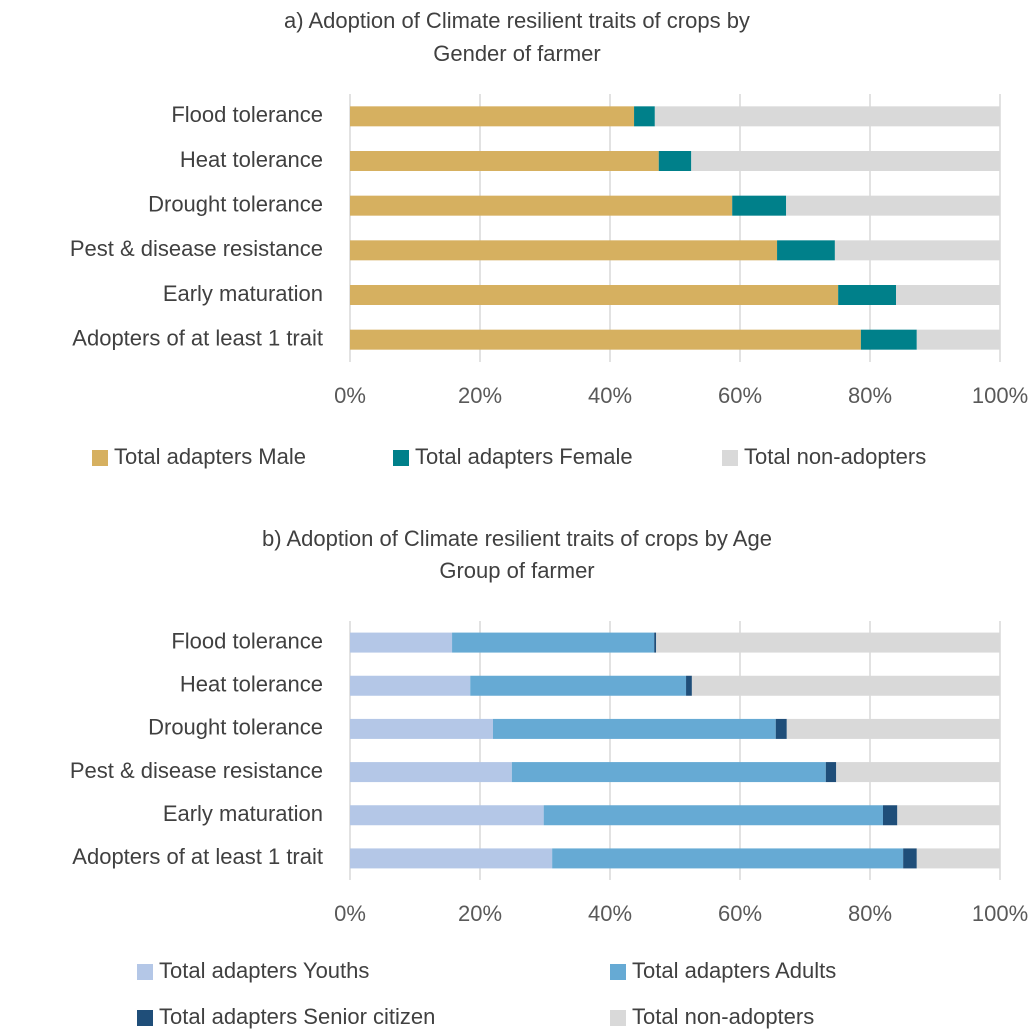 The height and width of the screenshot is (1035, 1035). What do you see at coordinates (264, 970) in the screenshot?
I see `legend-label: Total adapters Youths` at bounding box center [264, 970].